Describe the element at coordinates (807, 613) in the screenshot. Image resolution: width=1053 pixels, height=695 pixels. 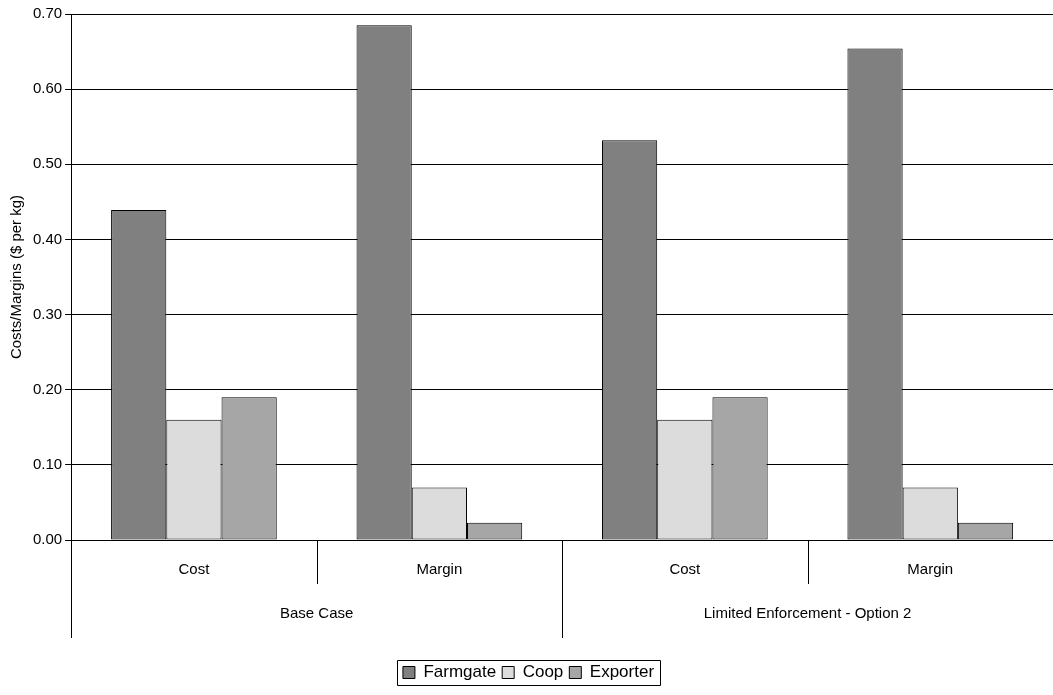
I see `text: Limited Enforcement - Option 2` at that location.